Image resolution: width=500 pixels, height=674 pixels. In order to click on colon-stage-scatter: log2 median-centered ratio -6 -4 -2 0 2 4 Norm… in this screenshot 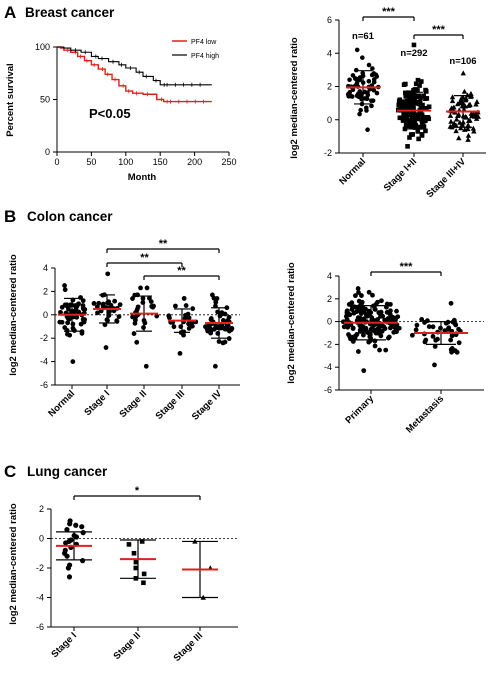, I will do `click(124, 330)`.